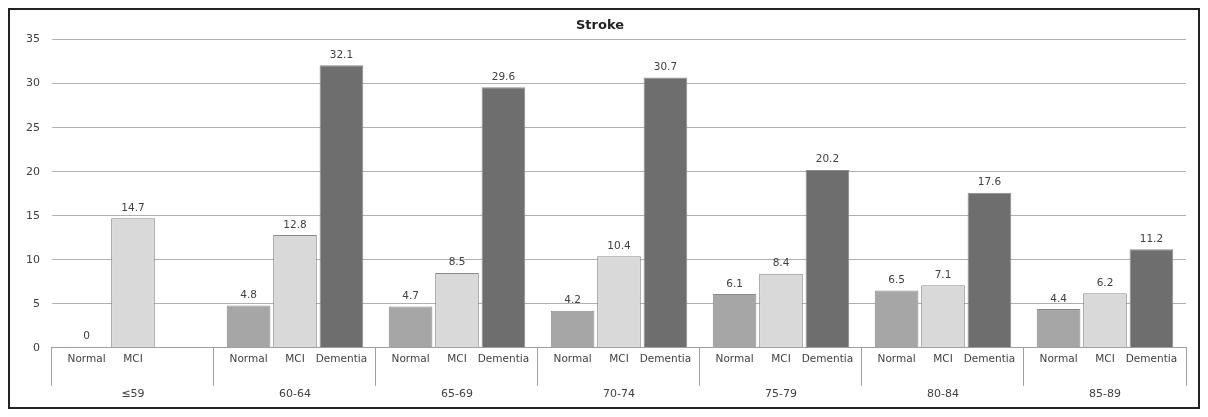 The width and height of the screenshot is (1208, 417). What do you see at coordinates (781, 394) in the screenshot?
I see `x-tick-label: 75-79` at bounding box center [781, 394].